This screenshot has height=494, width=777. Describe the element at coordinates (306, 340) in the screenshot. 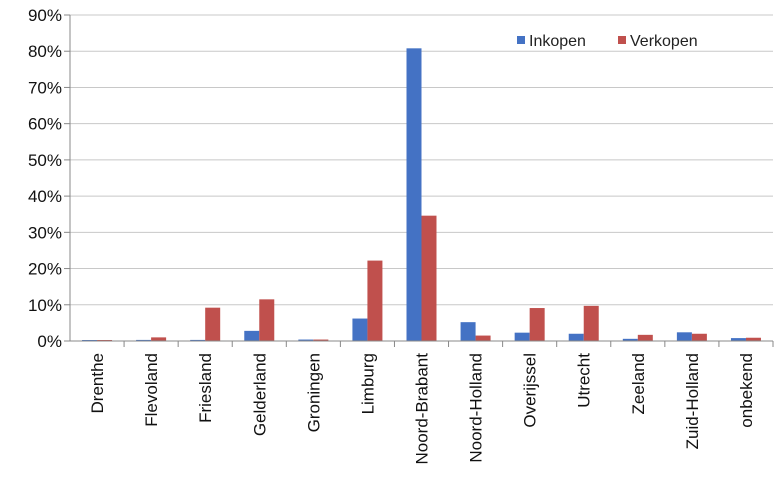

I see `bar-inkopen-groningen` at that location.